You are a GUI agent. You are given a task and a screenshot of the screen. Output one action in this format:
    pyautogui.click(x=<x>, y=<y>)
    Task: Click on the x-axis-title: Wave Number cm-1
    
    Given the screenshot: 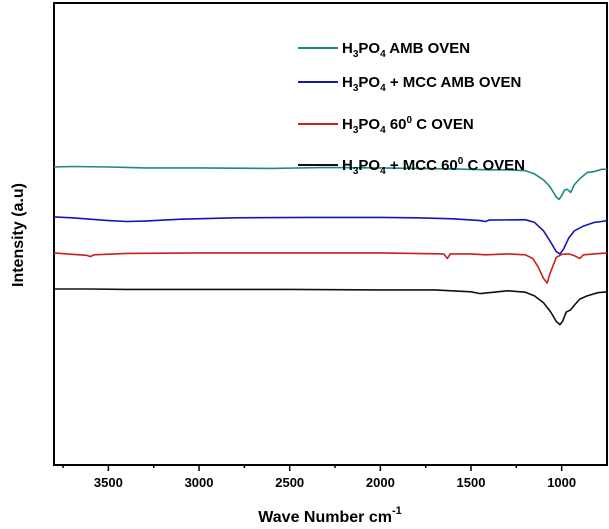 What is the action you would take?
    pyautogui.click(x=329, y=515)
    